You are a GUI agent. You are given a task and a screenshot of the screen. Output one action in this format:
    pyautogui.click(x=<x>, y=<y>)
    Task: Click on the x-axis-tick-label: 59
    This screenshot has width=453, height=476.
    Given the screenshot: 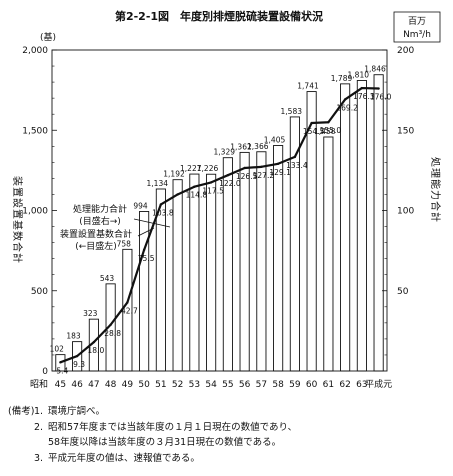 What is the action you would take?
    pyautogui.click(x=295, y=385)
    